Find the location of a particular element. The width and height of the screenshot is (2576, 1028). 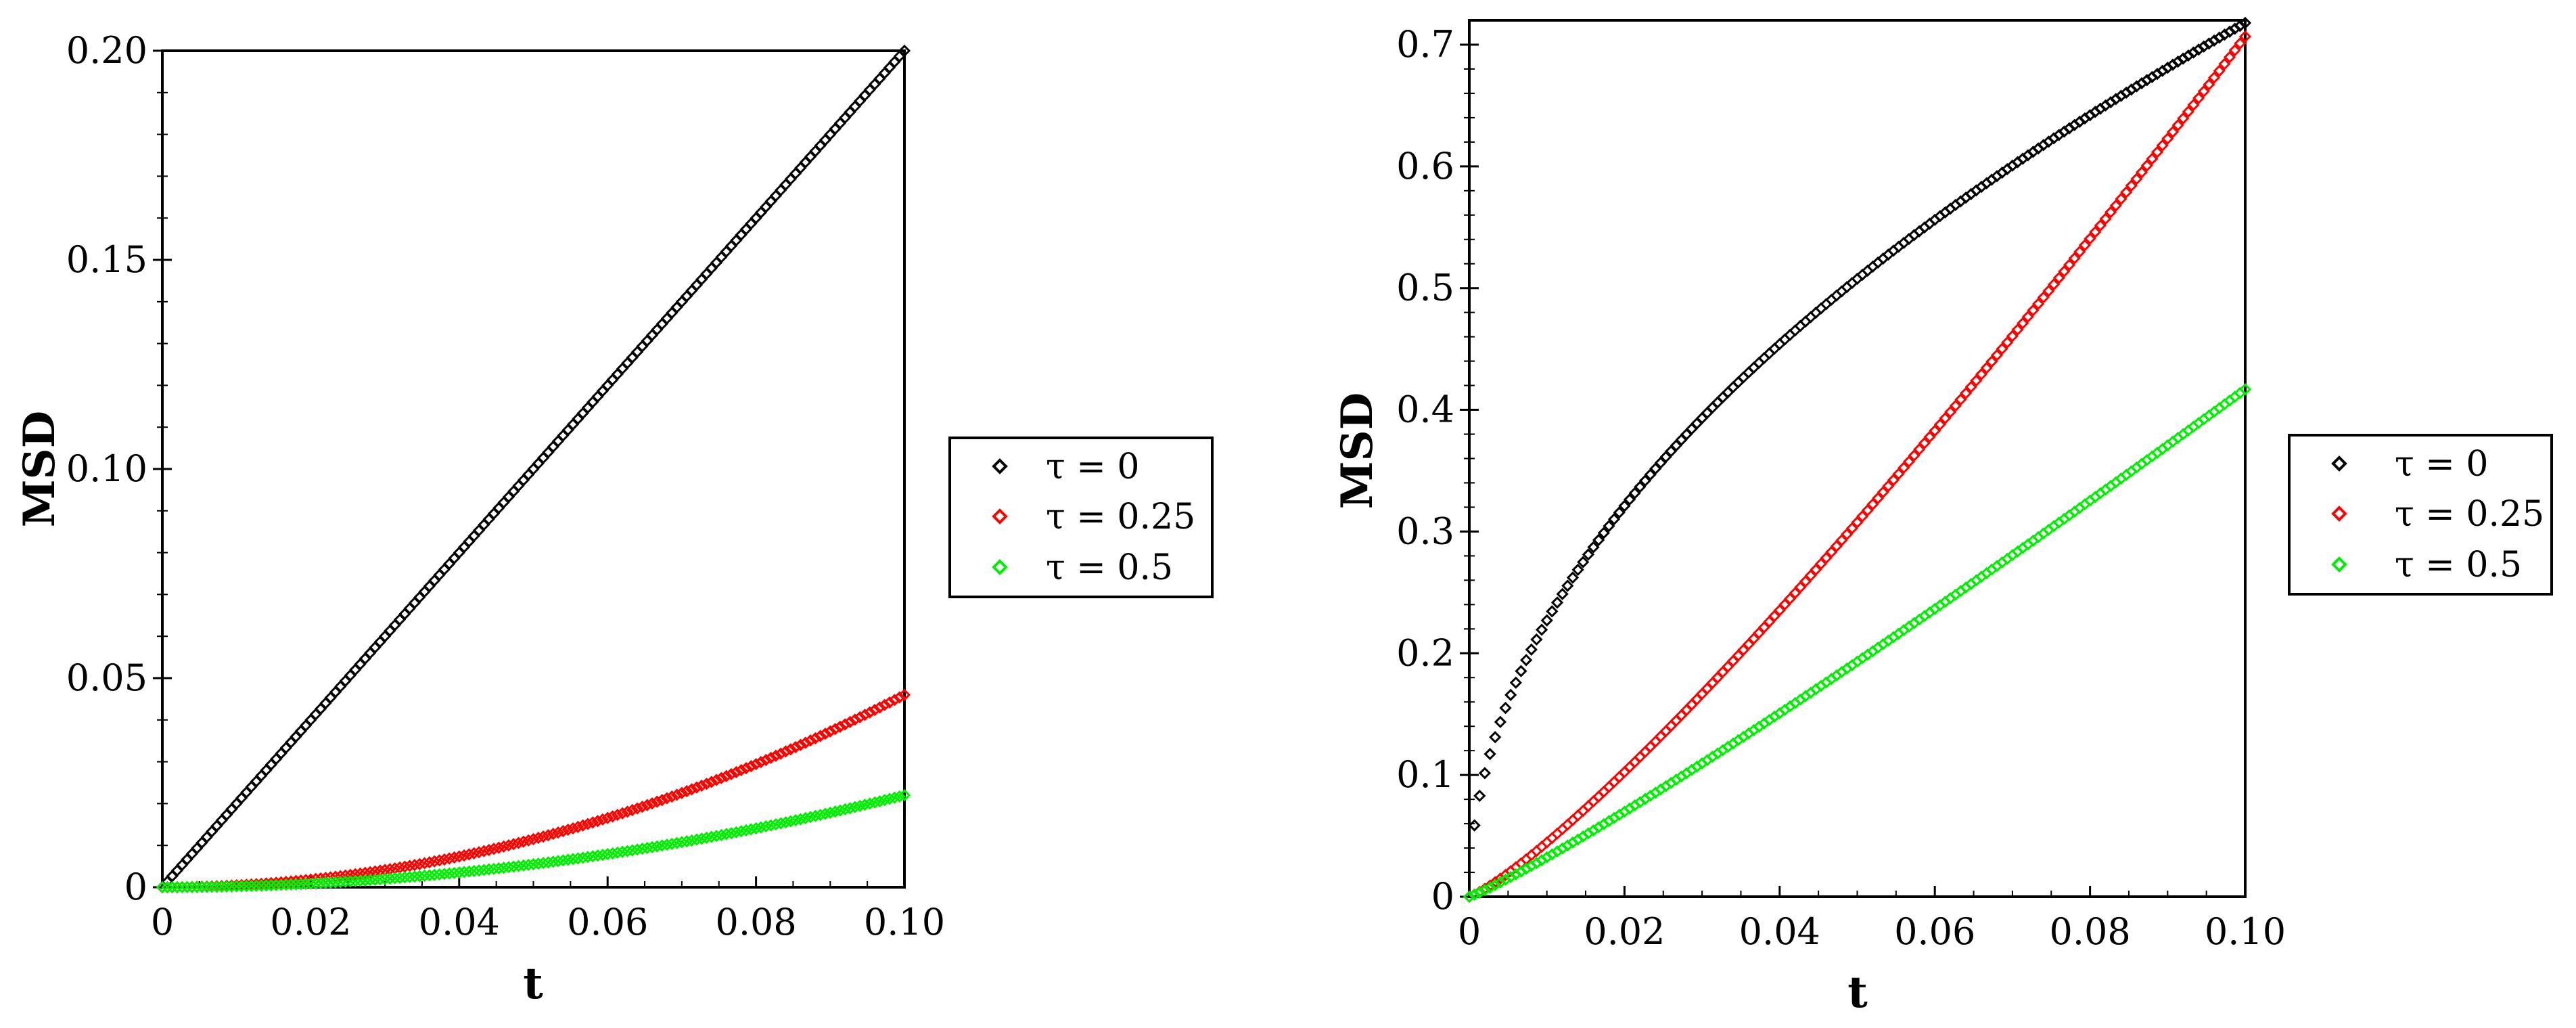

y-tick-label: 0.4 is located at coordinates (1425, 409).